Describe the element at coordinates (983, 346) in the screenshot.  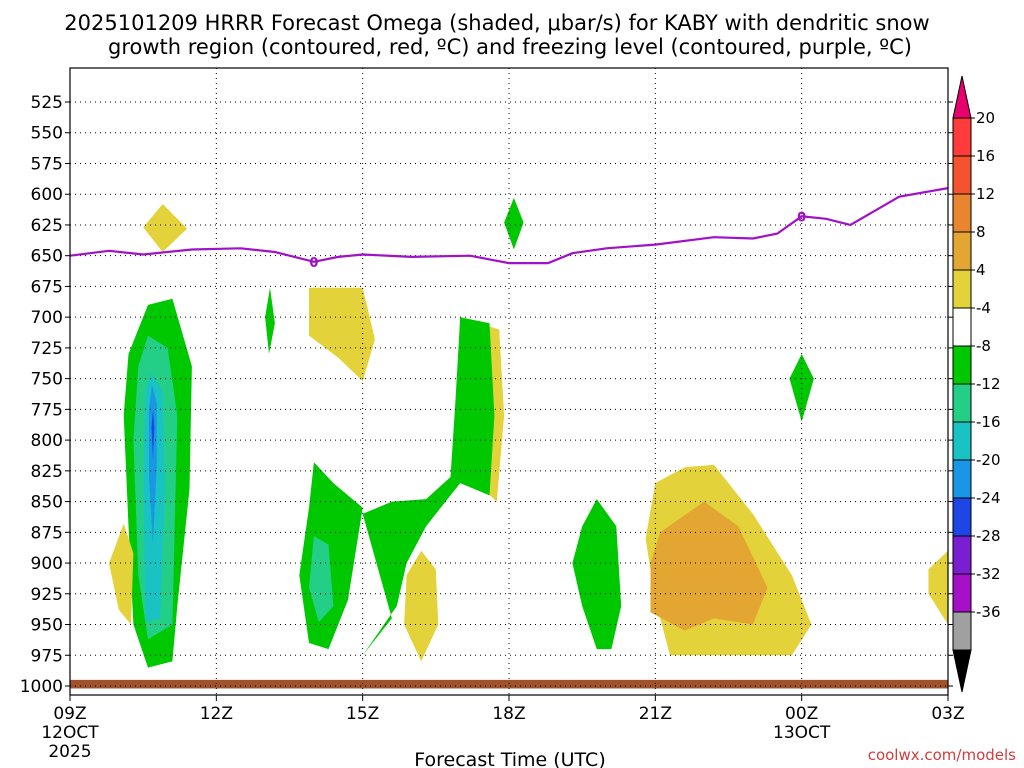
I see `colorbar-tick-label-6: -8` at that location.